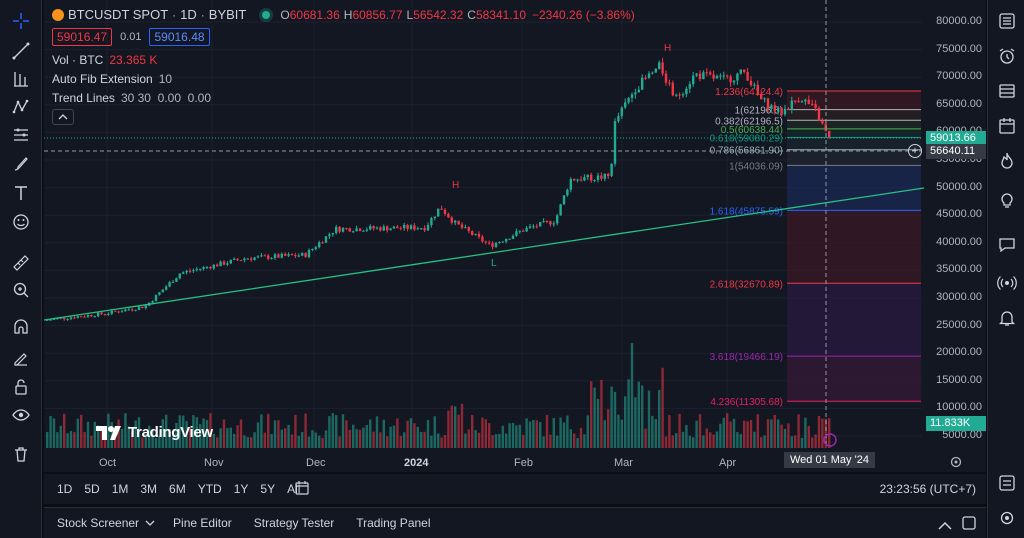  I want to click on clock: 23:23:56 (UTC+7), so click(927, 489).